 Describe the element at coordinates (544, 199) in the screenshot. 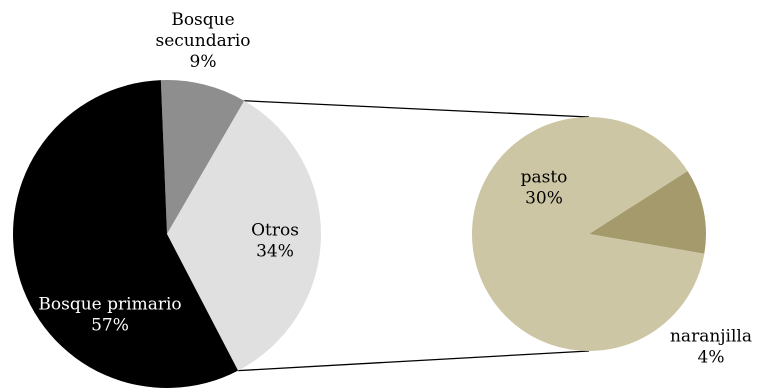

I see `slice-label-pasto-value: 30%` at that location.